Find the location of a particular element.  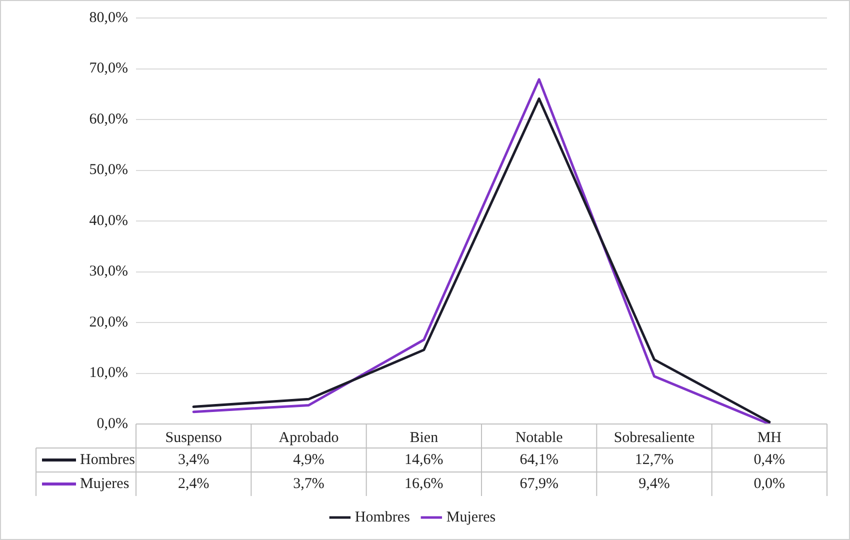

data-label: 3,4% is located at coordinates (194, 460).